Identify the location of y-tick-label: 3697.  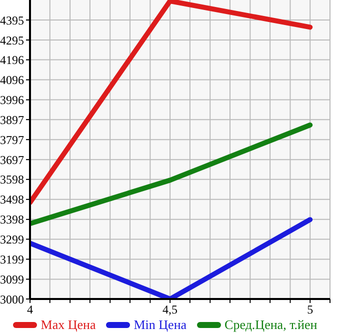
(12, 159).